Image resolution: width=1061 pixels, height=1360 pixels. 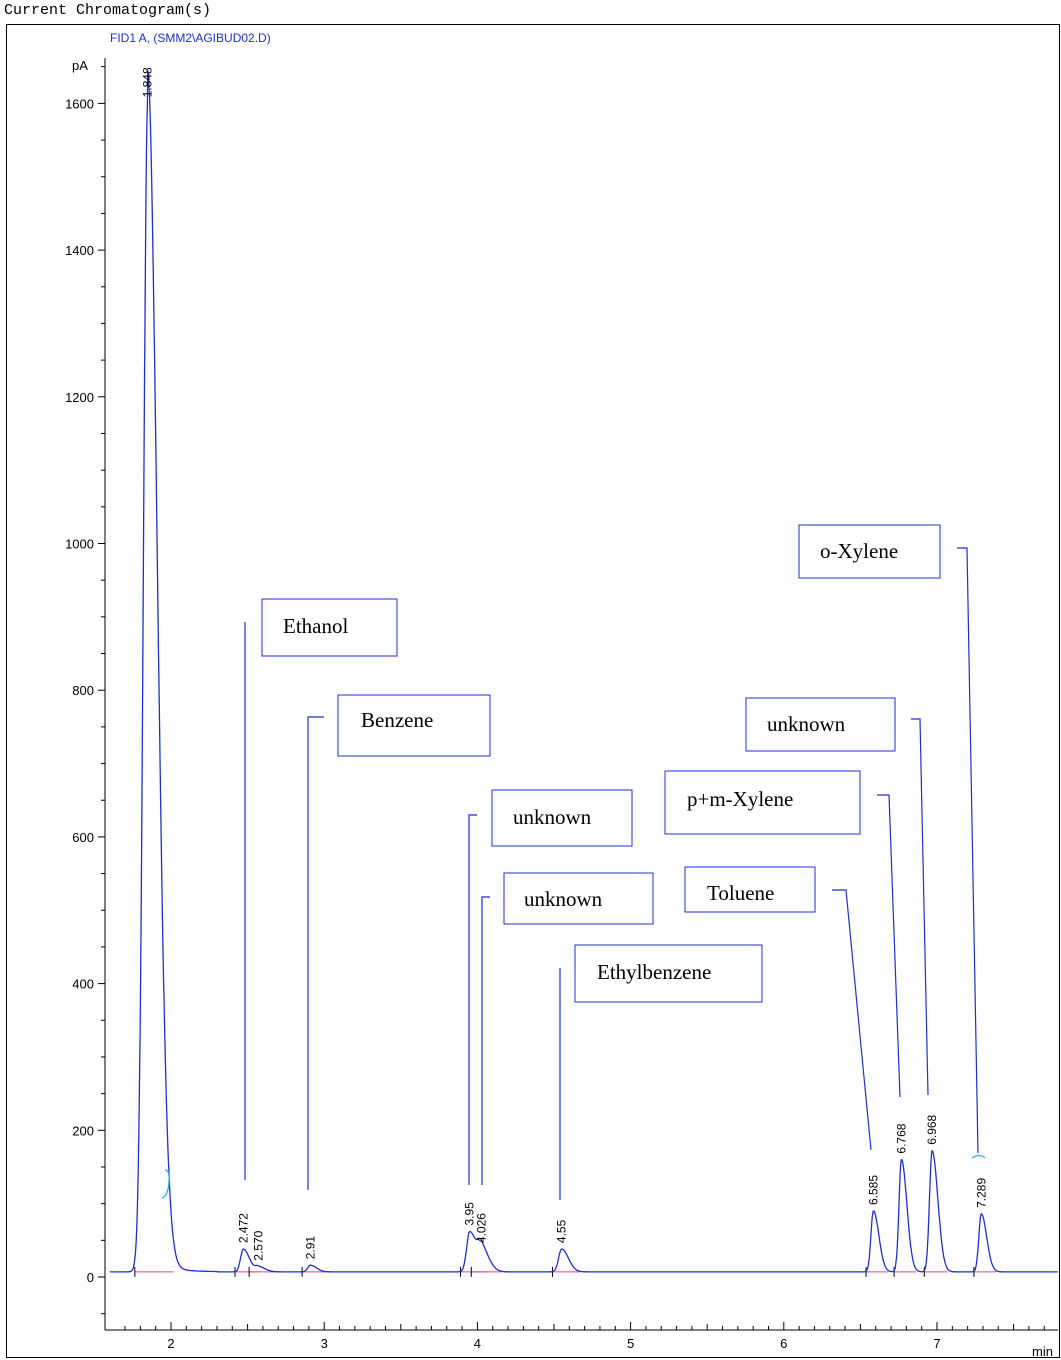 I want to click on y-tick-label: 1400, so click(x=79, y=250).